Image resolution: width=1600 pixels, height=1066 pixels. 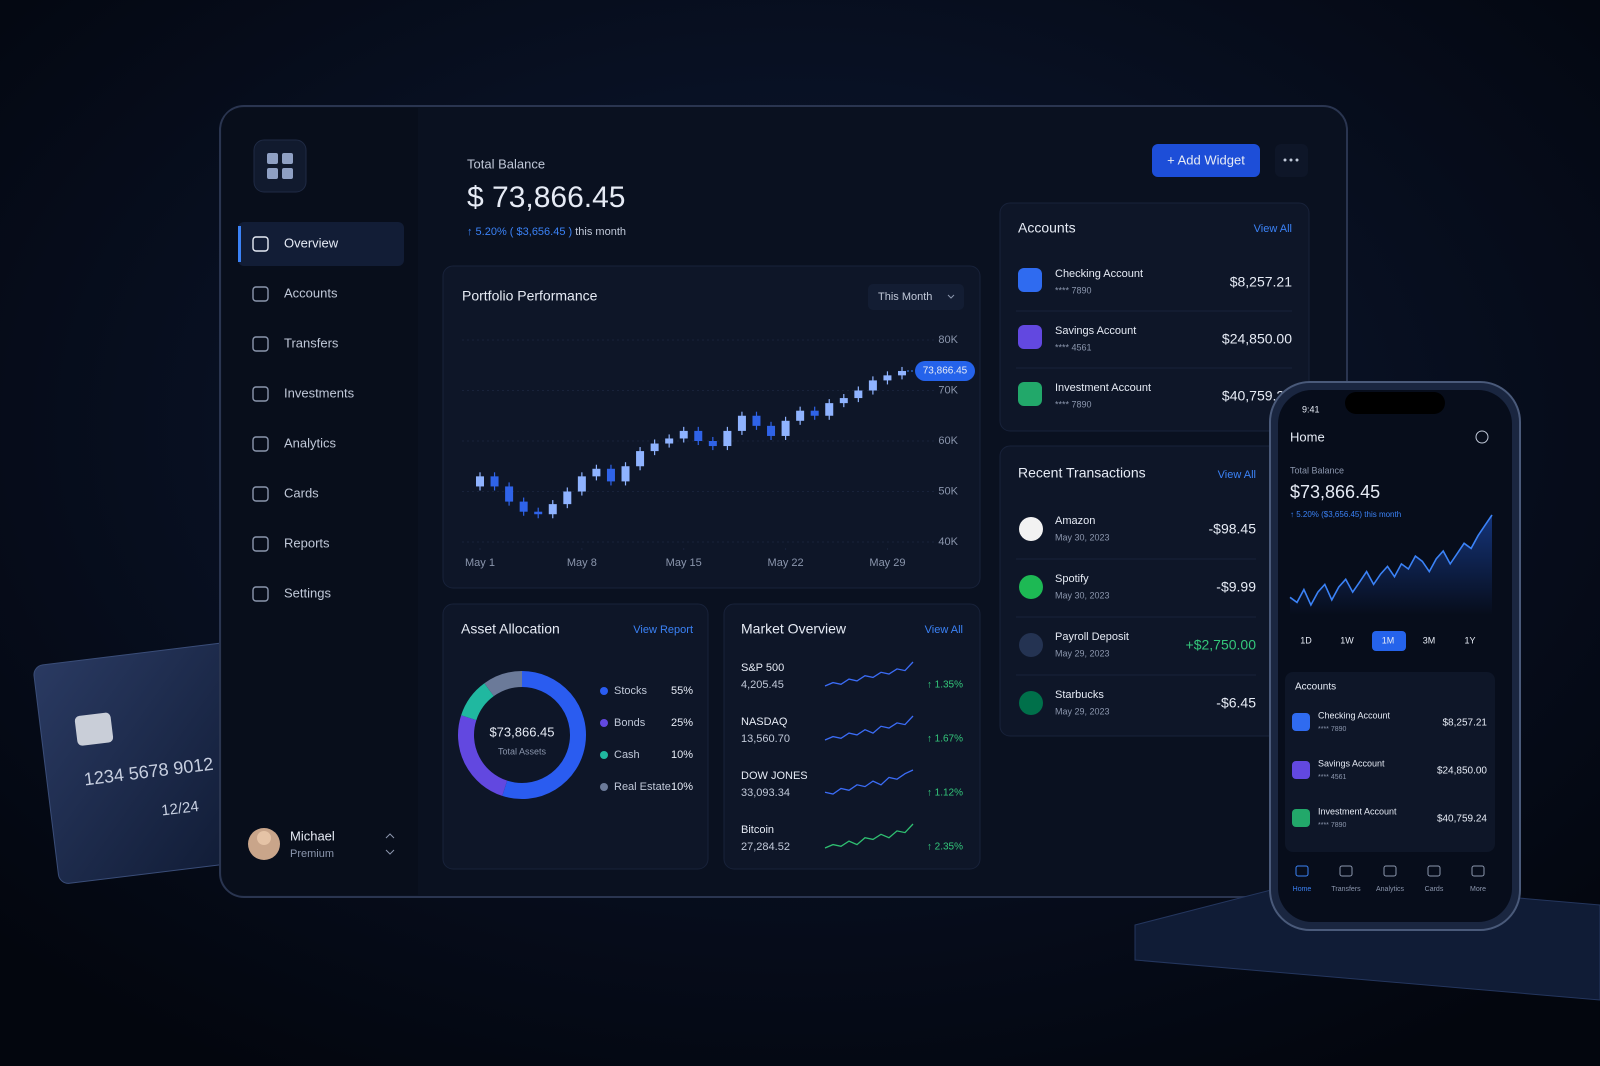 What do you see at coordinates (1257, 339) in the screenshot?
I see `account-amount: $24,850.00` at bounding box center [1257, 339].